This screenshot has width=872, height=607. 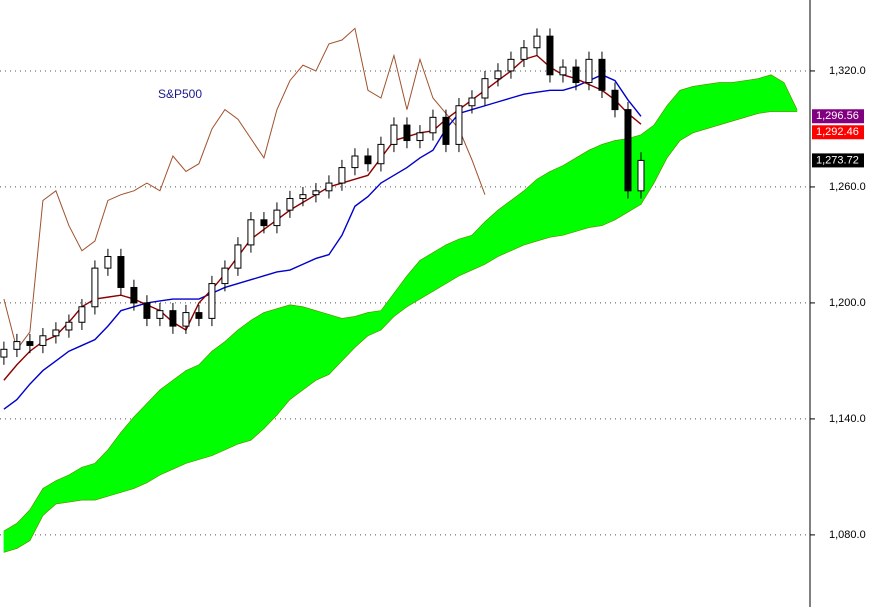 What do you see at coordinates (847, 419) in the screenshot?
I see `y-tick-label: 1,140.0` at bounding box center [847, 419].